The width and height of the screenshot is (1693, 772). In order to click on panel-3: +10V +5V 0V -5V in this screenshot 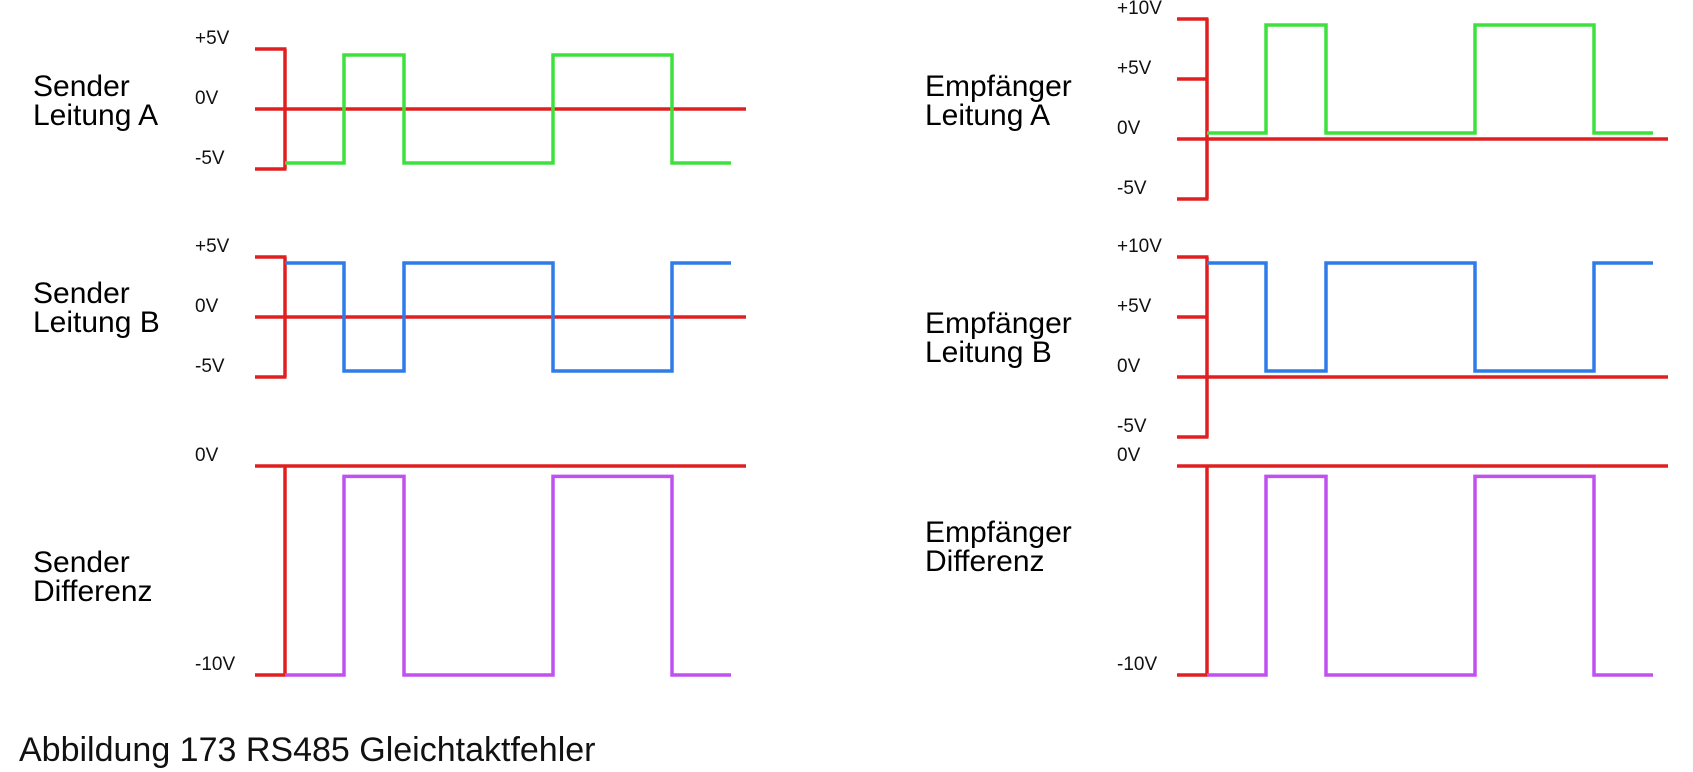, I will do `click(1392, 100)`.